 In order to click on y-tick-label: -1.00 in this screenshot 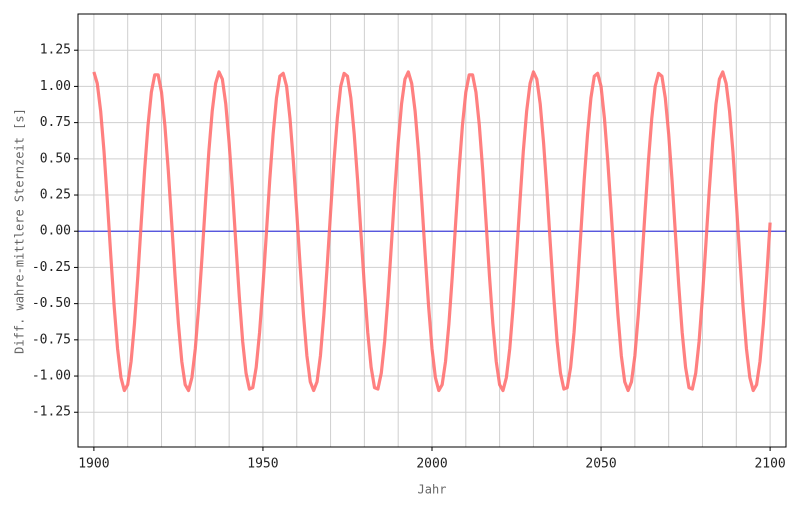, I will do `click(51, 376)`.